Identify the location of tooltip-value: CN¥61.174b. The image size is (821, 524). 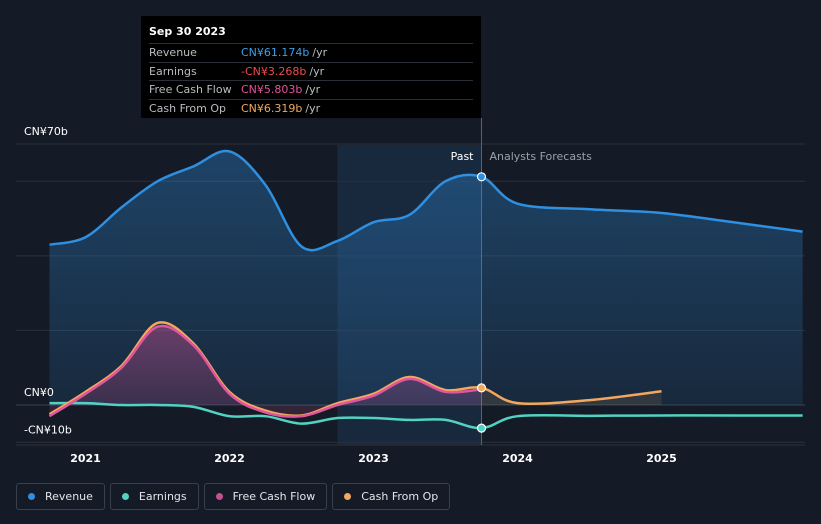
(275, 53).